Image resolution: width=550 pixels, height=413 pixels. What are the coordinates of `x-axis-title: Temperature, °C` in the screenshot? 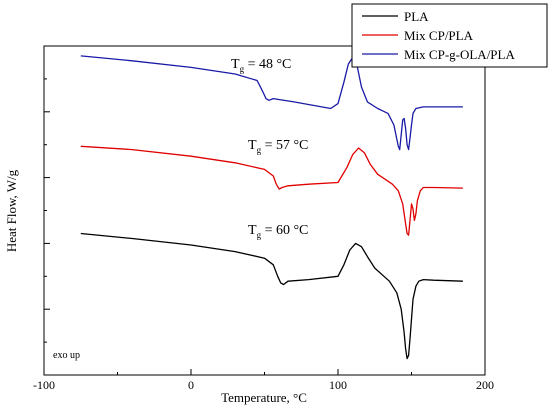 It's located at (264, 397).